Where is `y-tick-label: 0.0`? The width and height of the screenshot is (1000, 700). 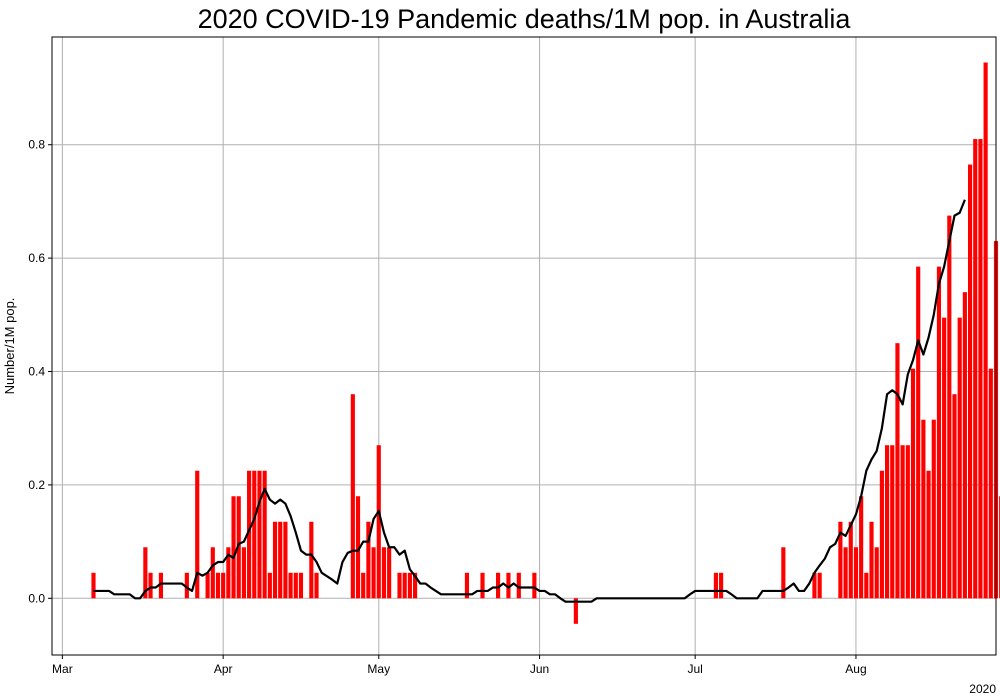 y-tick-label: 0.0 is located at coordinates (36, 598).